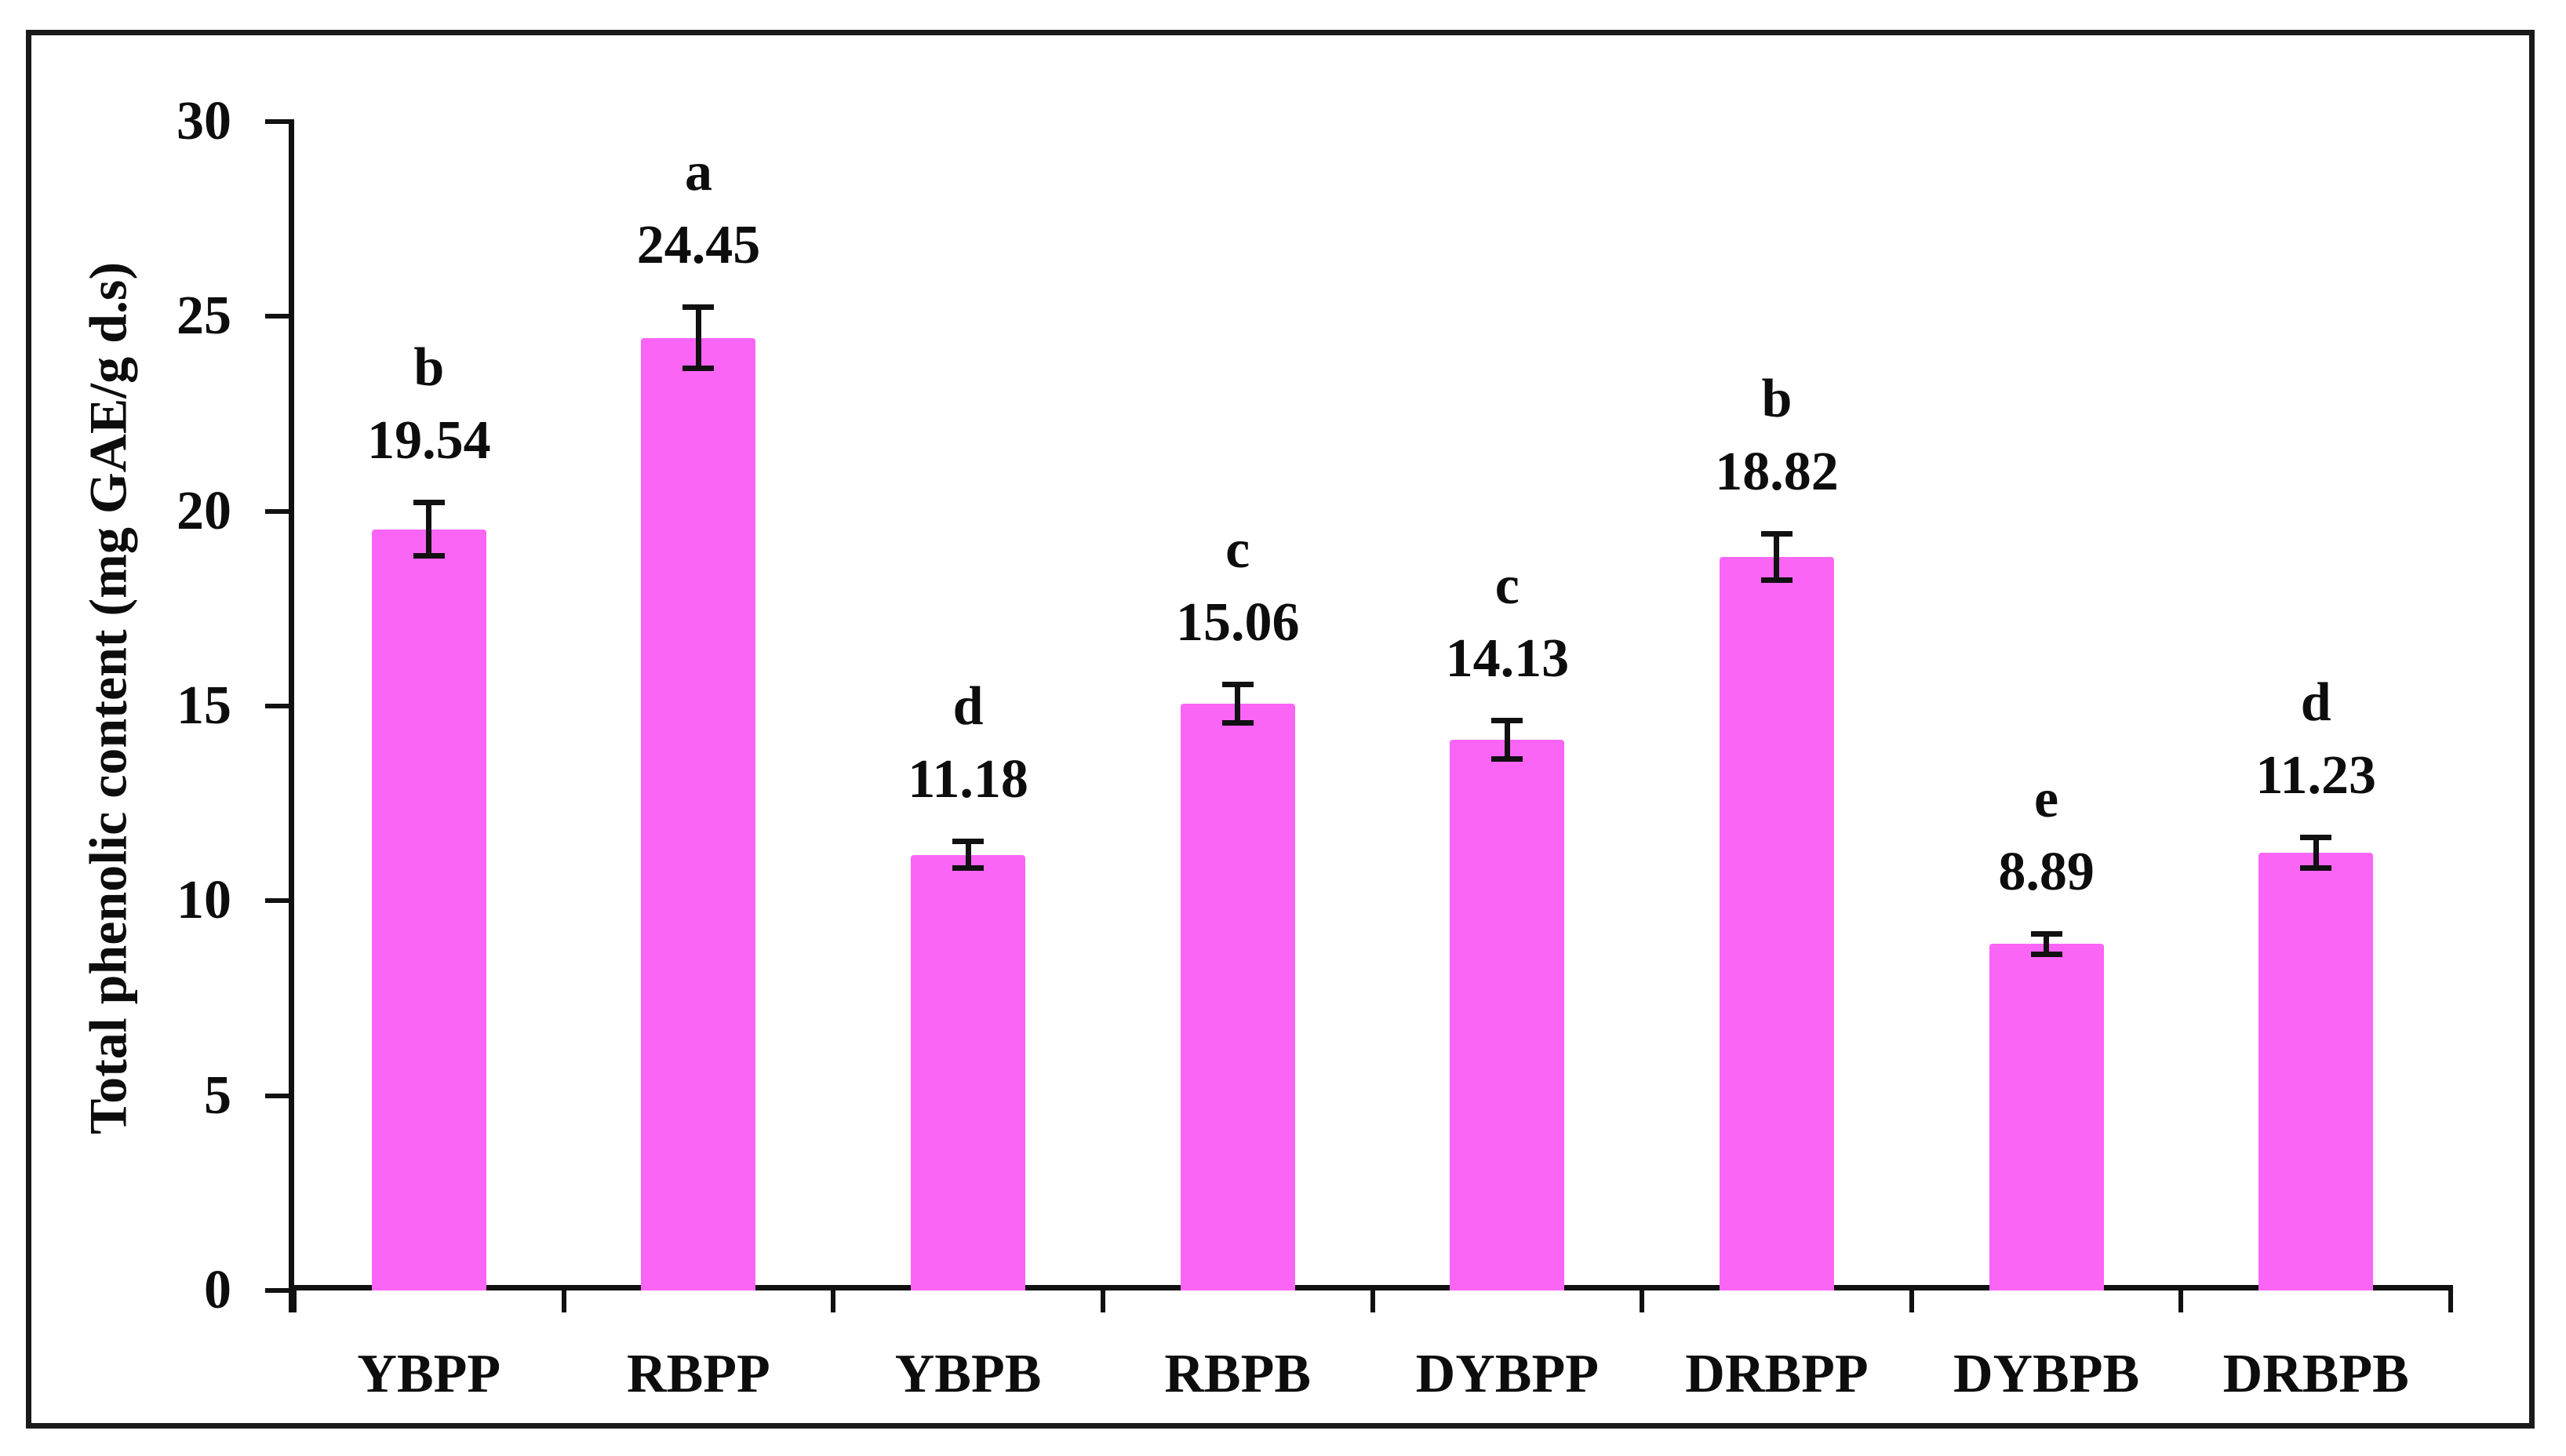 The height and width of the screenshot is (1456, 2566). What do you see at coordinates (204, 705) in the screenshot?
I see `y-tick-label: 15` at bounding box center [204, 705].